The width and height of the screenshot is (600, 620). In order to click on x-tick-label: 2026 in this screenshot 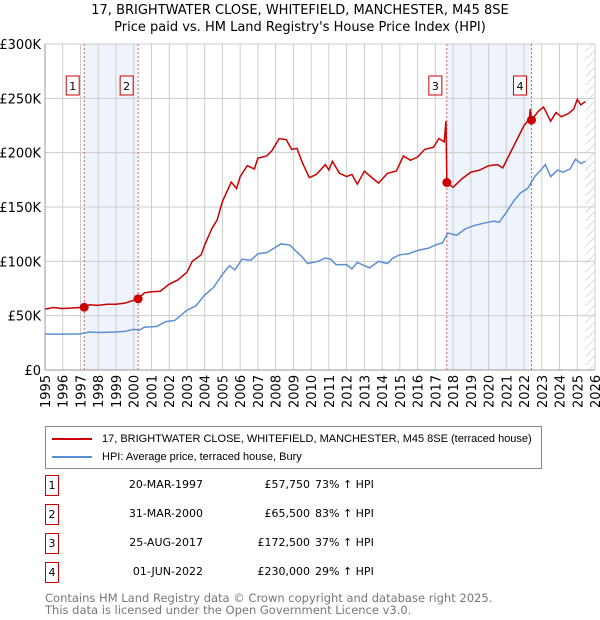, I will do `click(594, 391)`.